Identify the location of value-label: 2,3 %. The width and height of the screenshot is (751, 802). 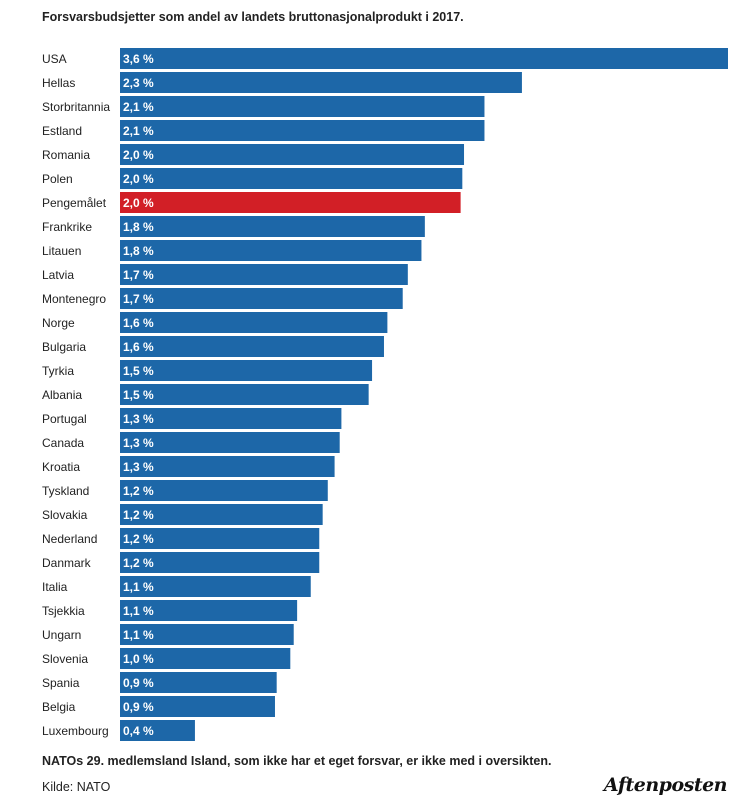
(138, 83).